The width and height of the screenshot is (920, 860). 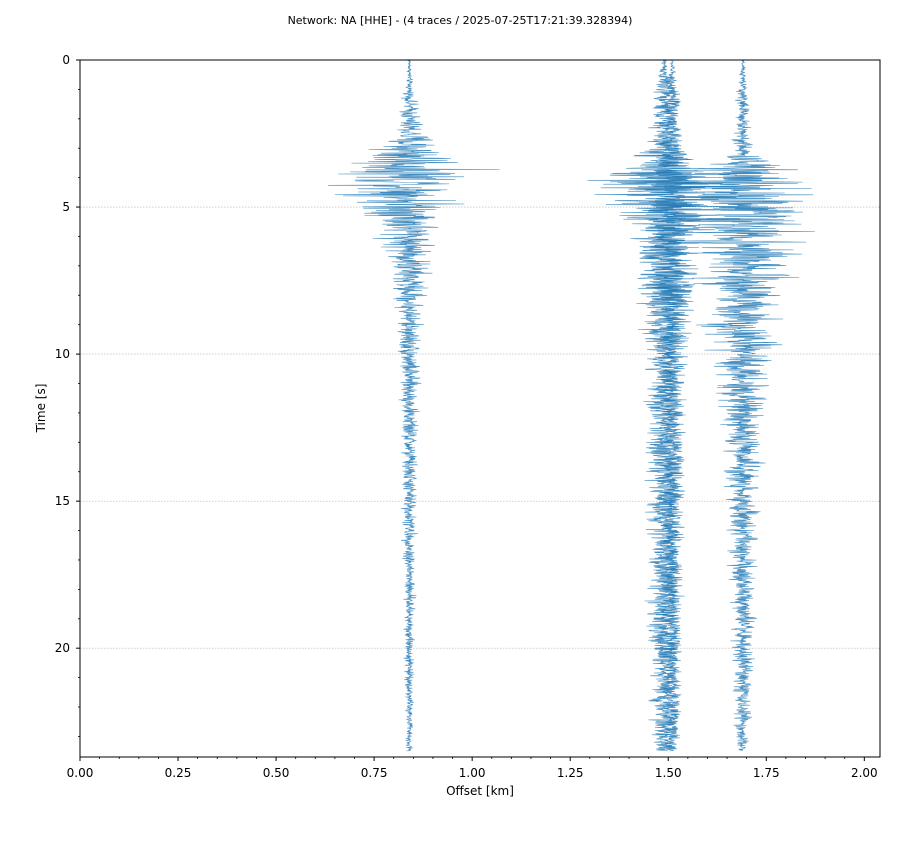 I want to click on x-tick-label: 0.25, so click(x=178, y=773).